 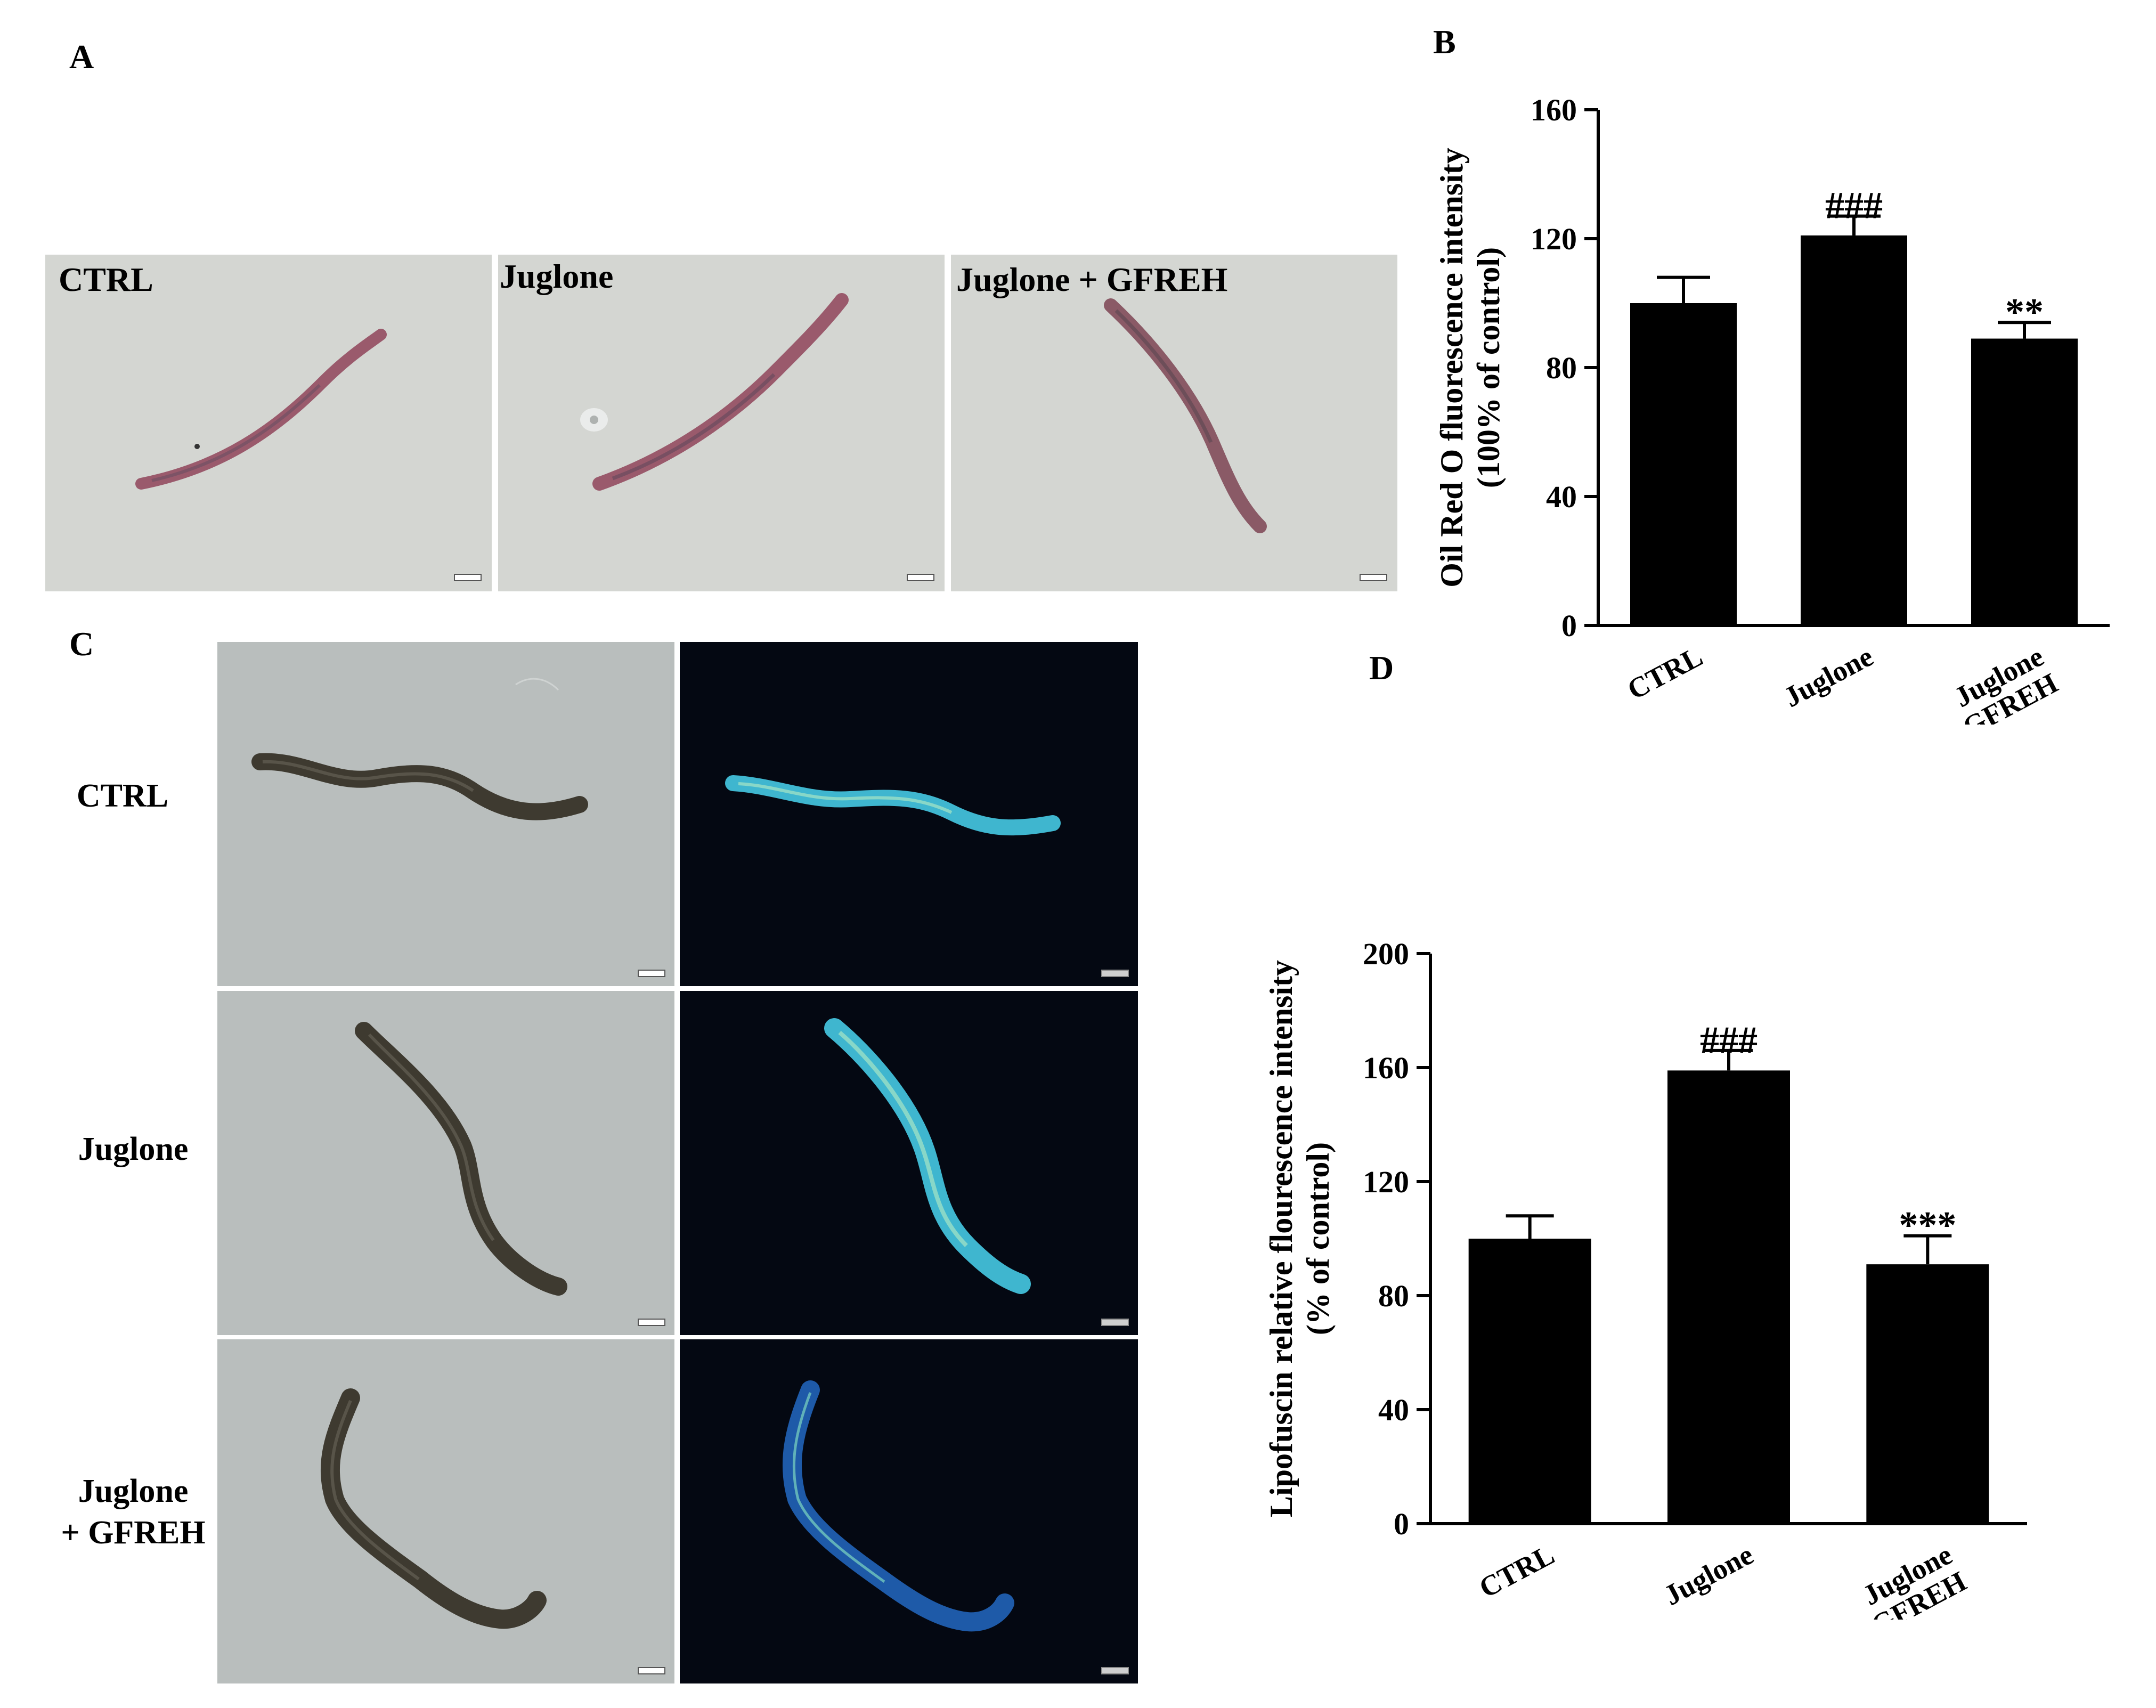 What do you see at coordinates (1386, 954) in the screenshot?
I see `y-tick-label: 200` at bounding box center [1386, 954].